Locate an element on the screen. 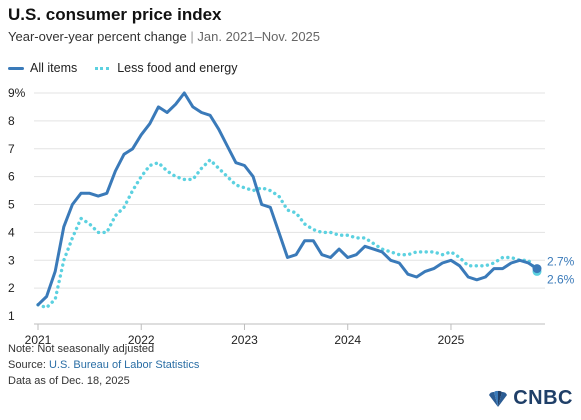  footer-note: Note: Not seasonally adjusted is located at coordinates (81, 349).